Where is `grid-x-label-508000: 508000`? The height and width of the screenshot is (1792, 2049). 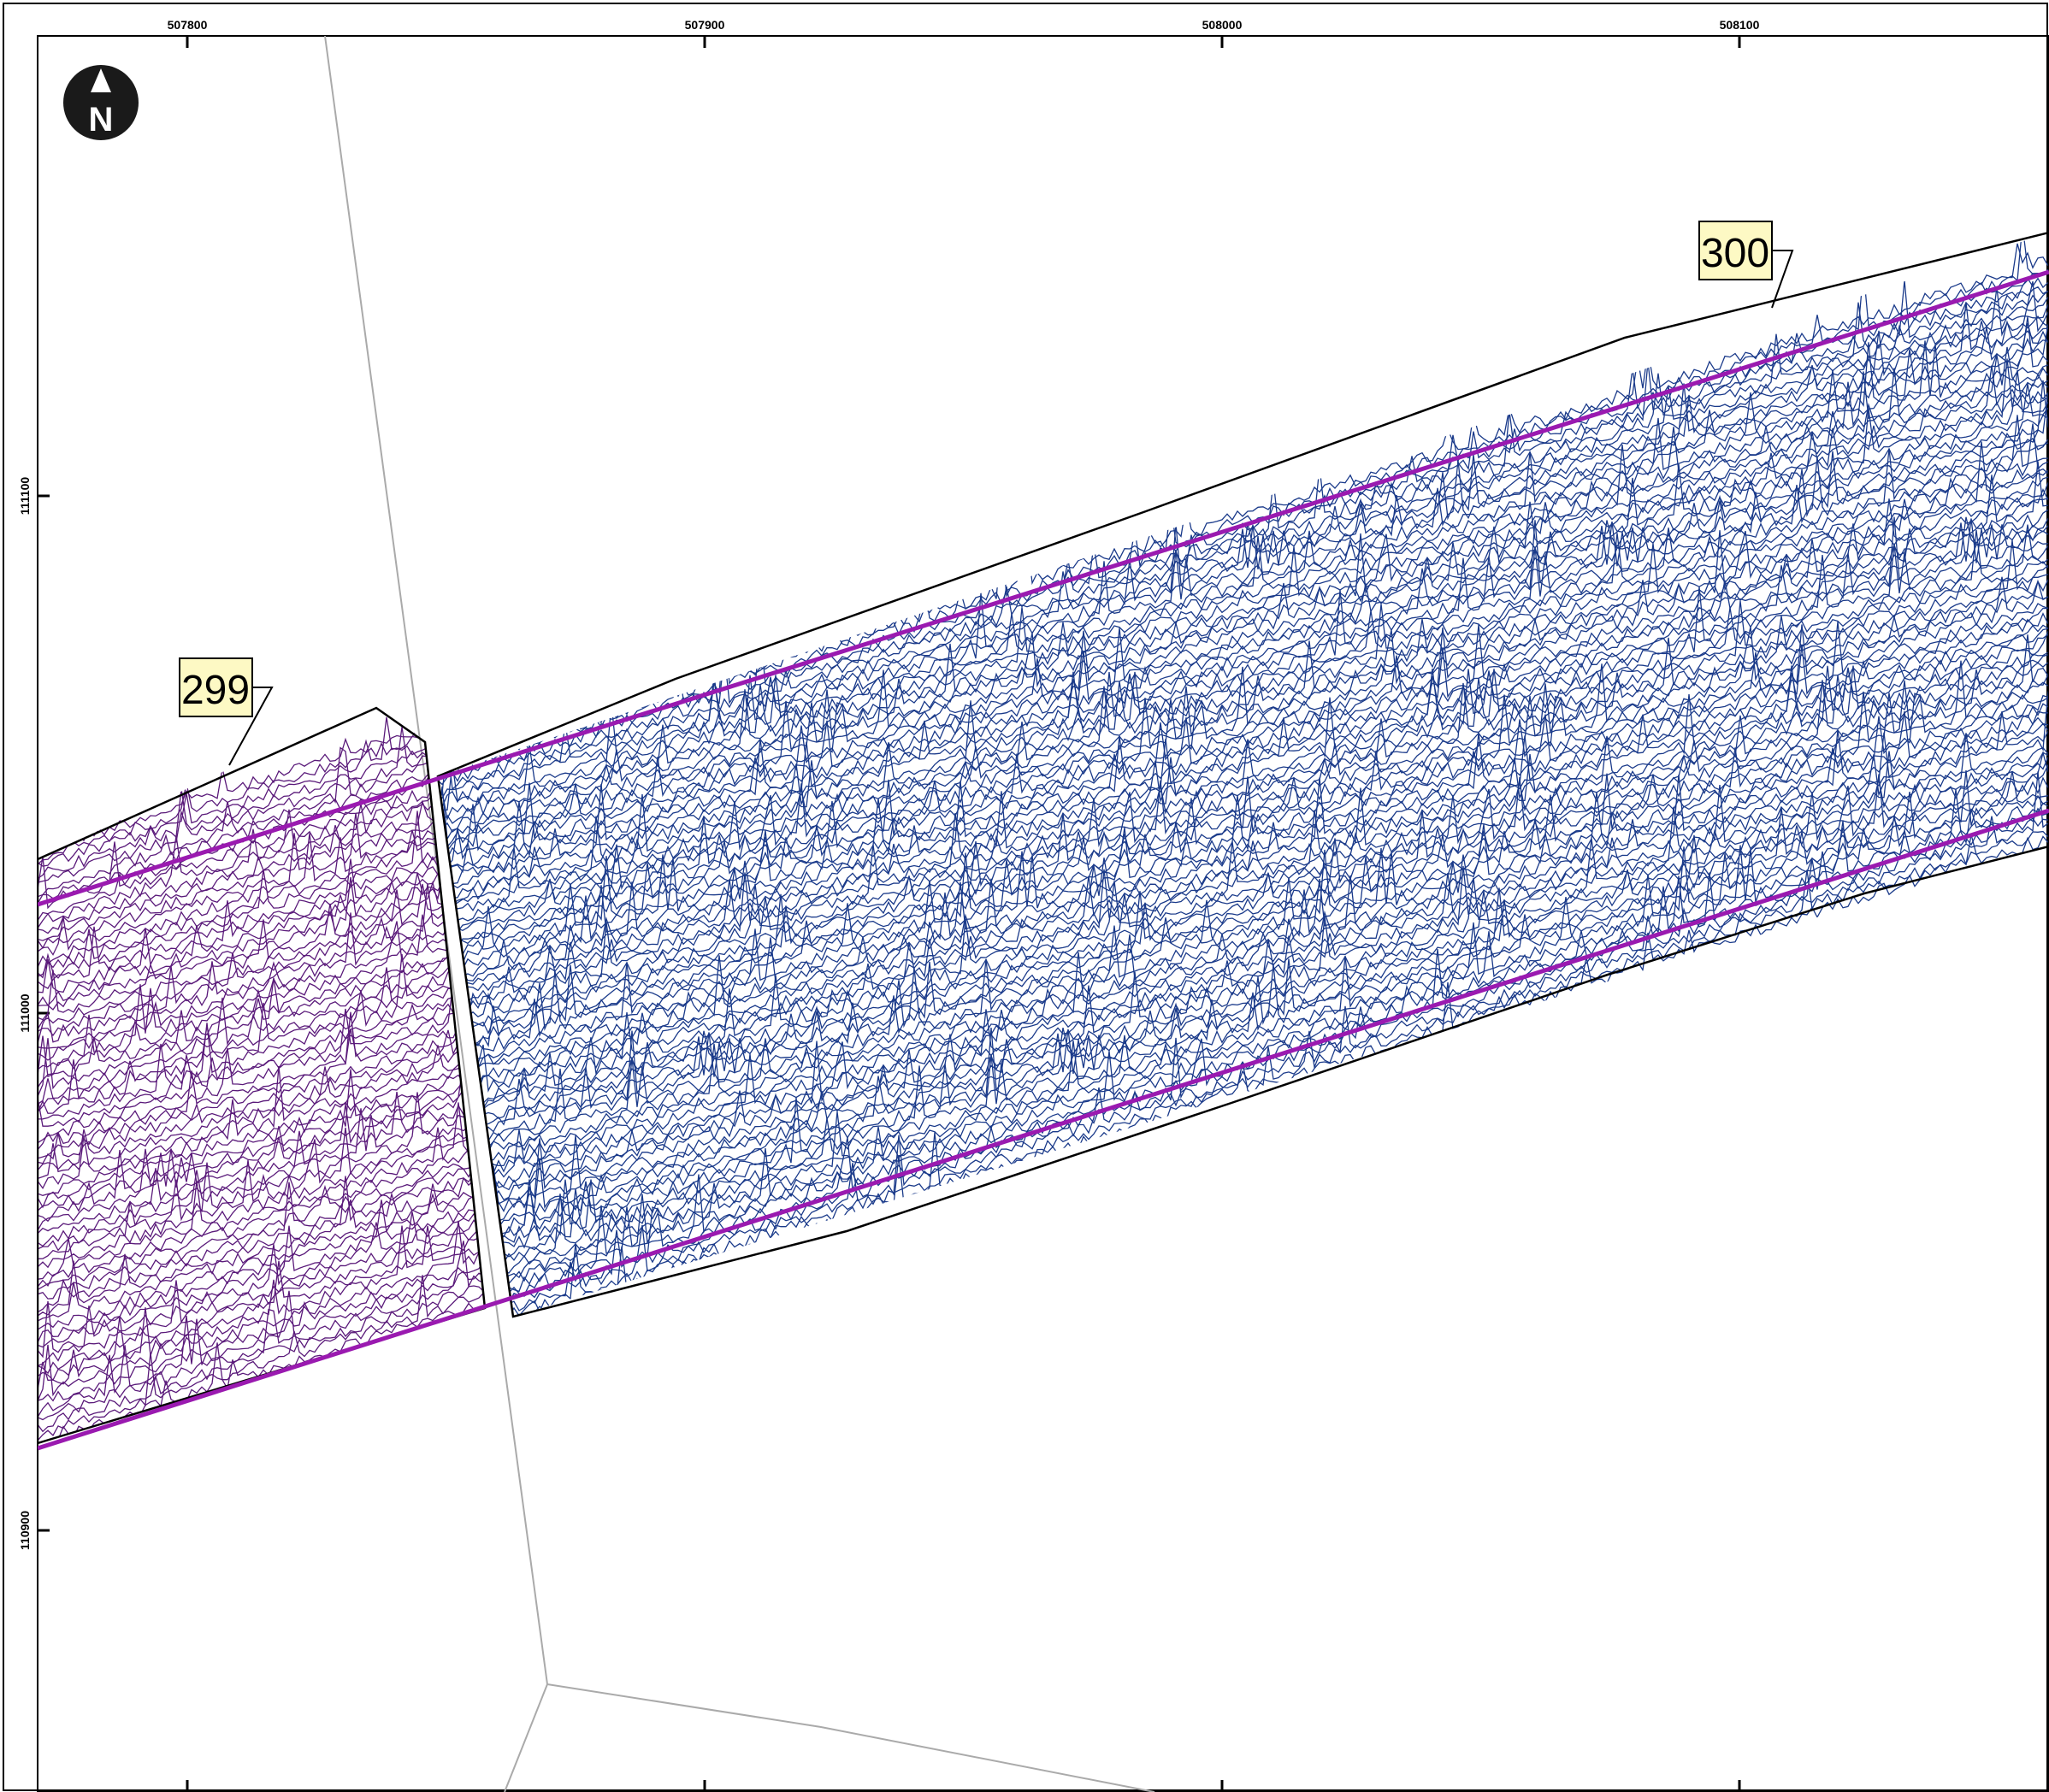
grid-x-label-508000: 508000 is located at coordinates (1222, 25).